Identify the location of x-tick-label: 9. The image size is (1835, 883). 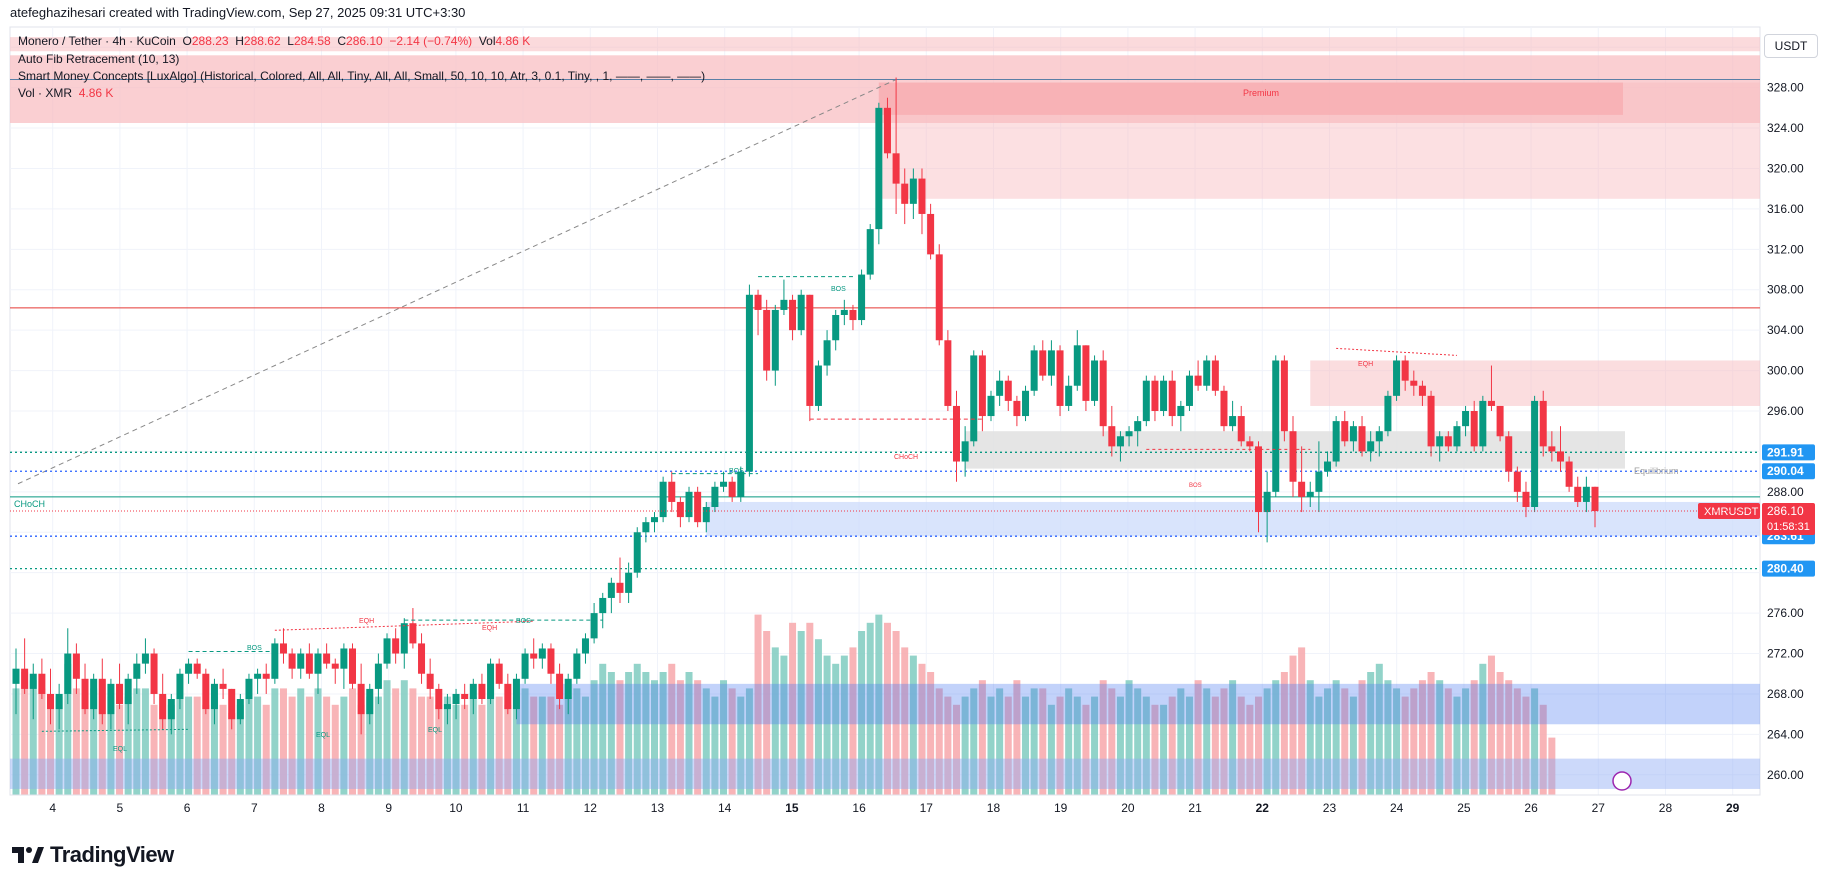
(388, 808).